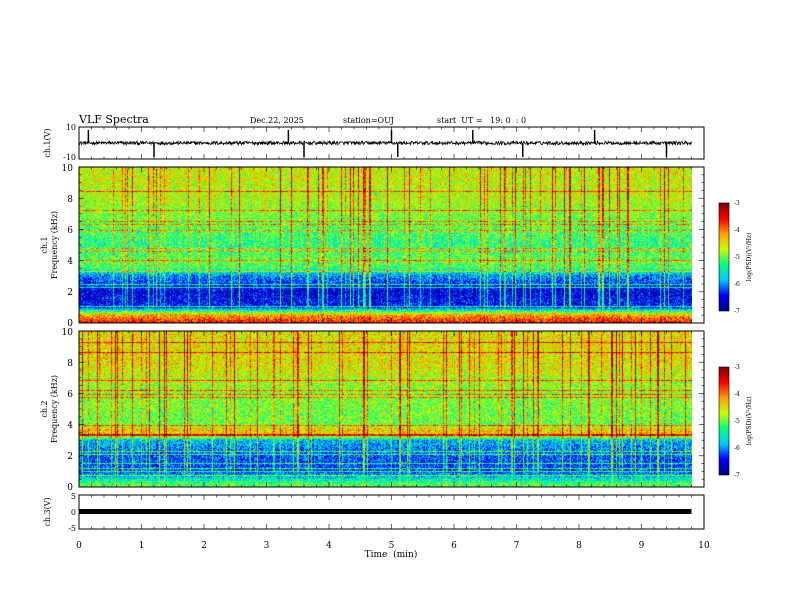  I want to click on ch1-ytick-2: 2, so click(70, 293).